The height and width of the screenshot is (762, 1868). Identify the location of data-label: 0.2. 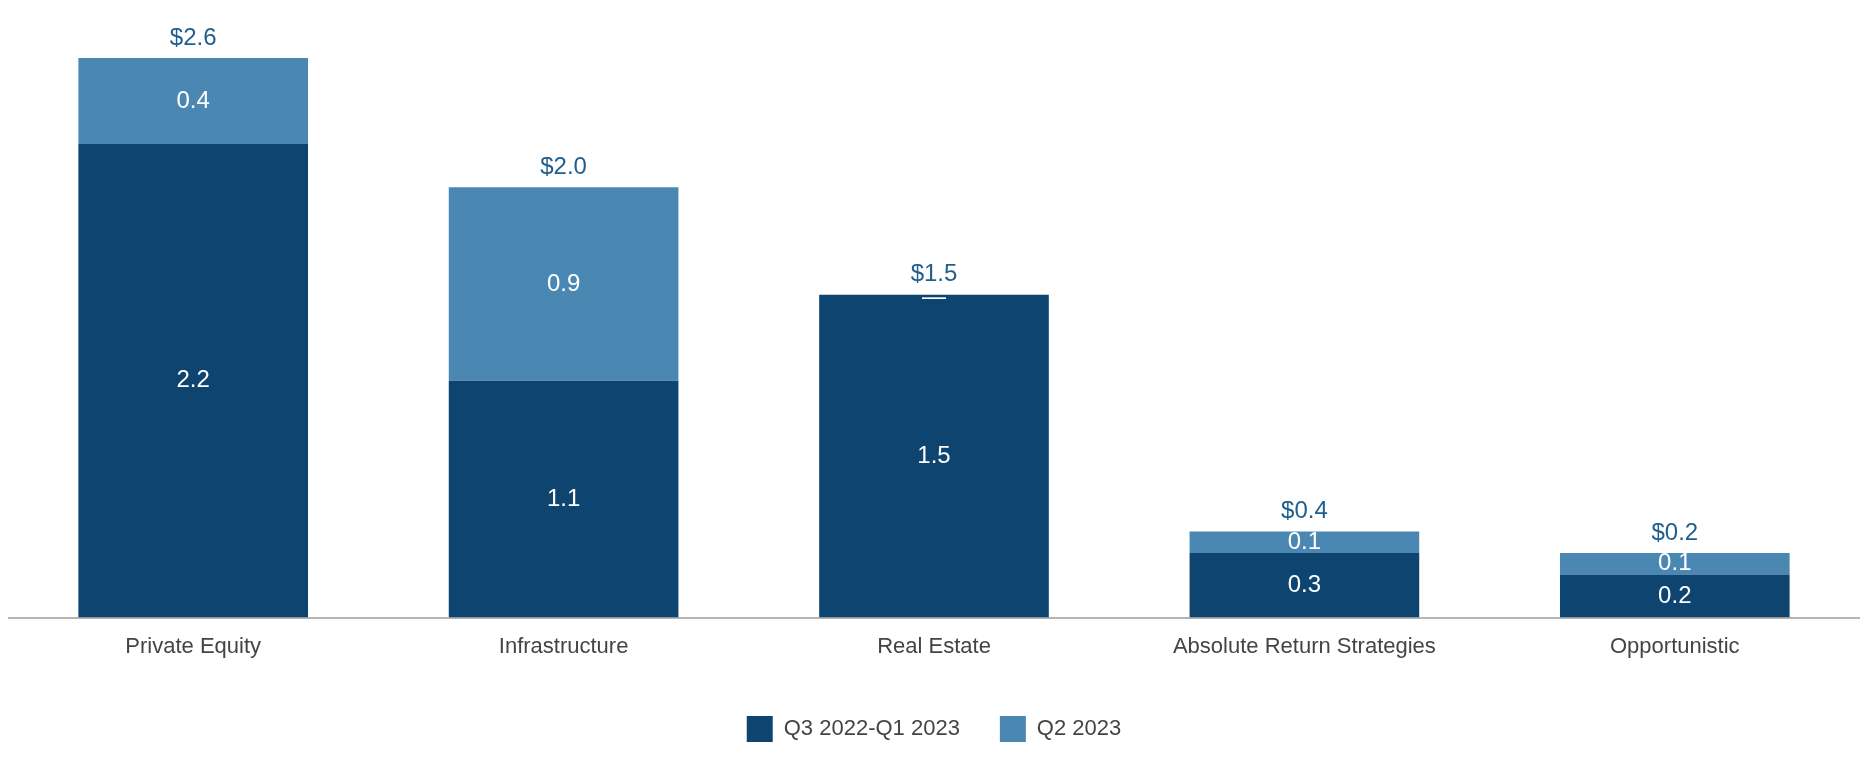
(1675, 594).